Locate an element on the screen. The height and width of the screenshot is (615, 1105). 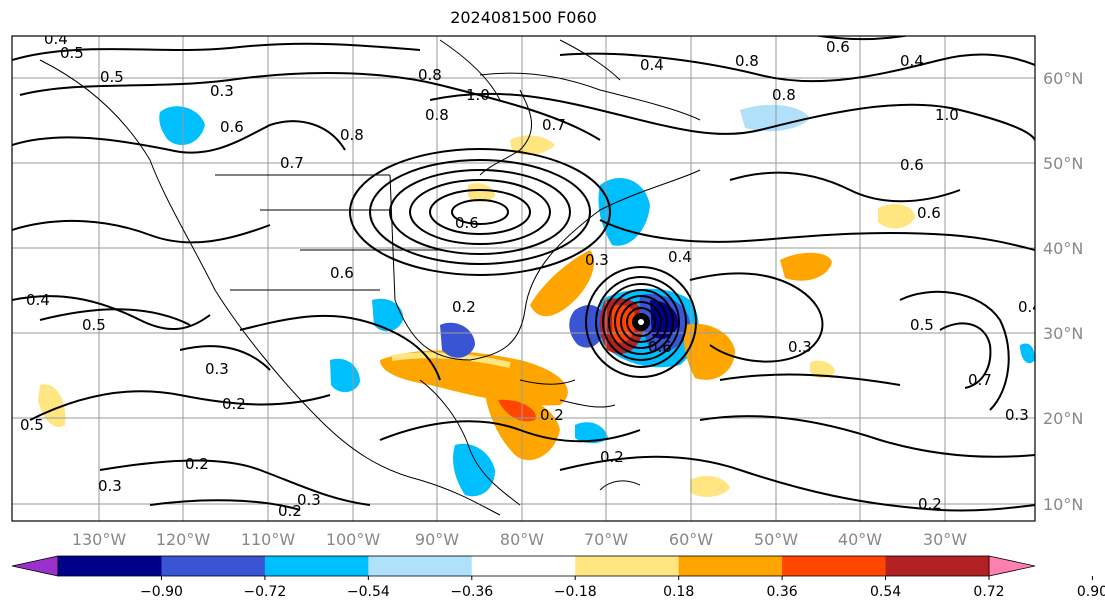
colorbar-tick-label: 0.90 is located at coordinates (1091, 592).